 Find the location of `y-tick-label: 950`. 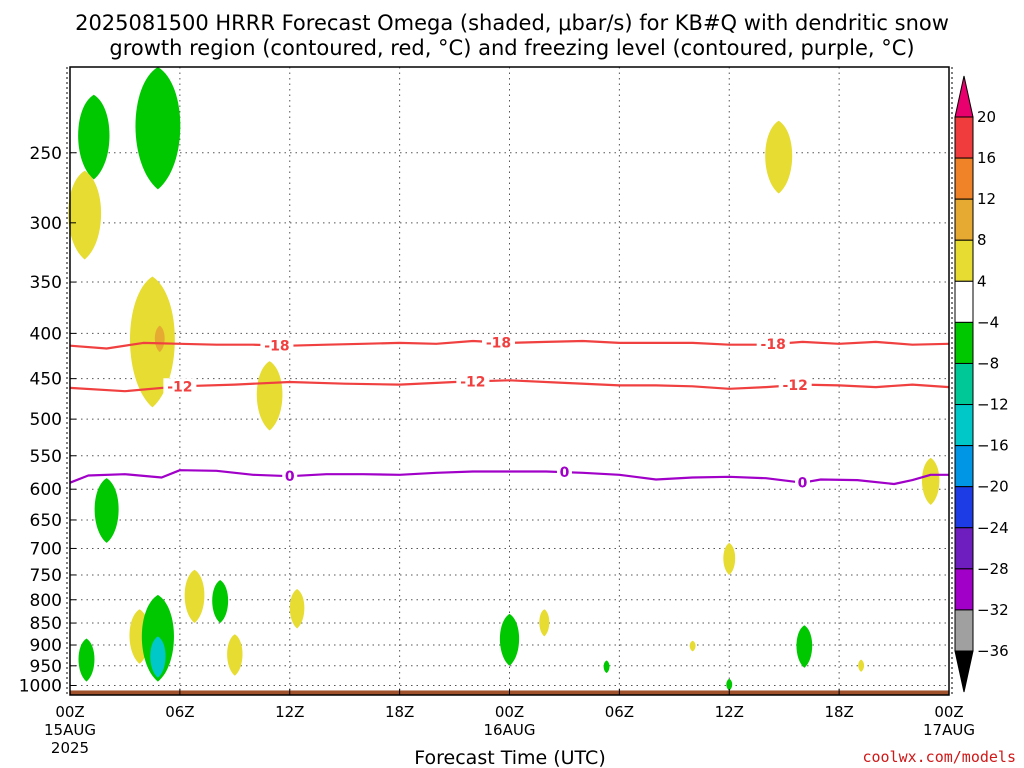

y-tick-label: 950 is located at coordinates (46, 667).